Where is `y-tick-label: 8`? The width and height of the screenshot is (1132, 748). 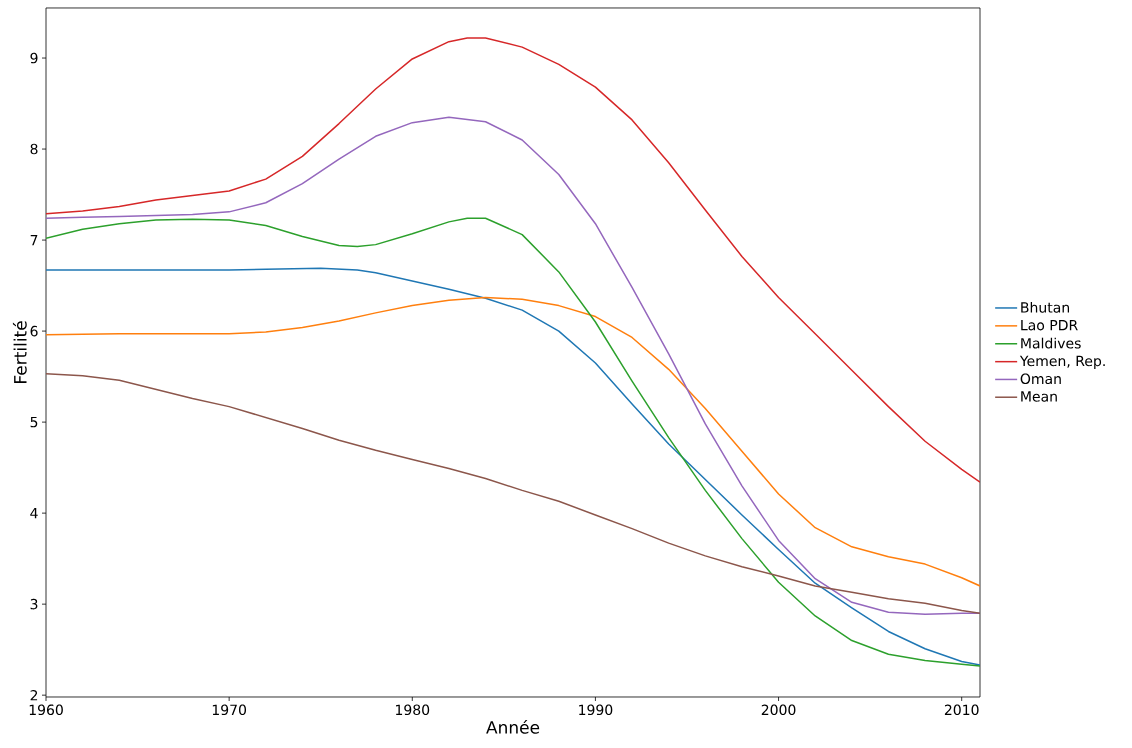 y-tick-label: 8 is located at coordinates (34, 149).